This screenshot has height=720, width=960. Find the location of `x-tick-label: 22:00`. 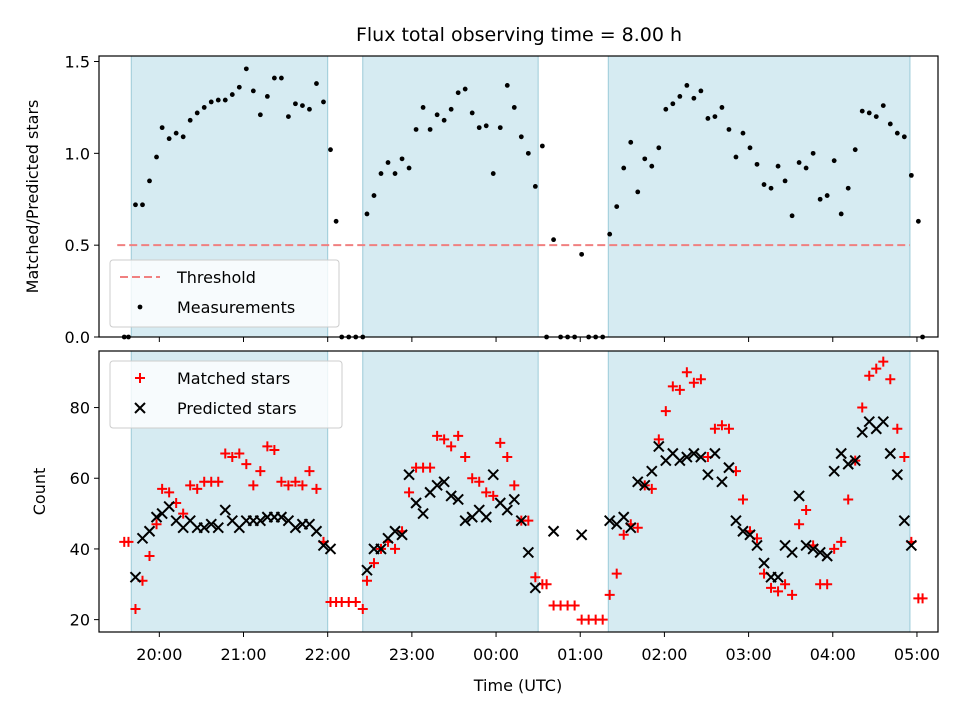

x-tick-label: 22:00 is located at coordinates (328, 654).